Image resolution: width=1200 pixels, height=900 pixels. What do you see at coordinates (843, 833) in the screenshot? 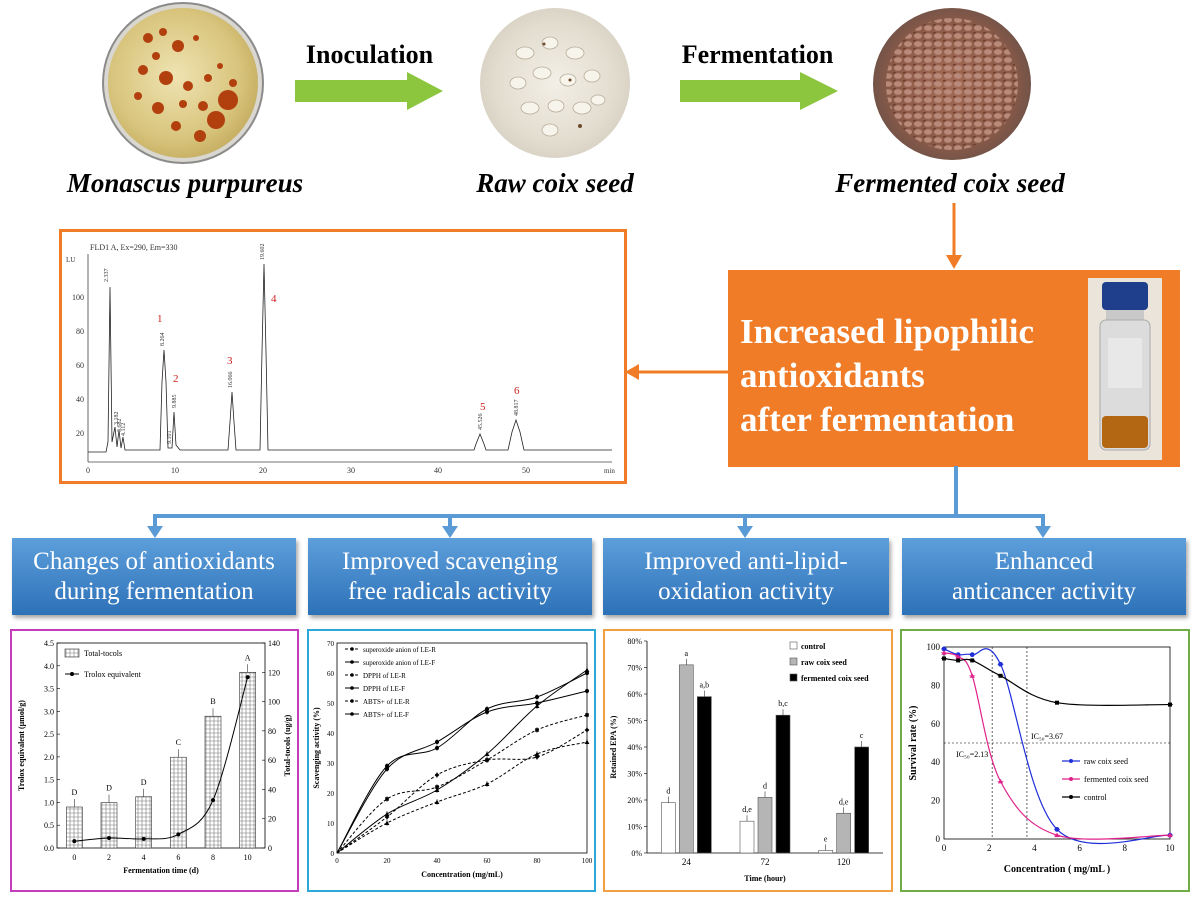
I see `bar-raw-coix-seed` at bounding box center [843, 833].